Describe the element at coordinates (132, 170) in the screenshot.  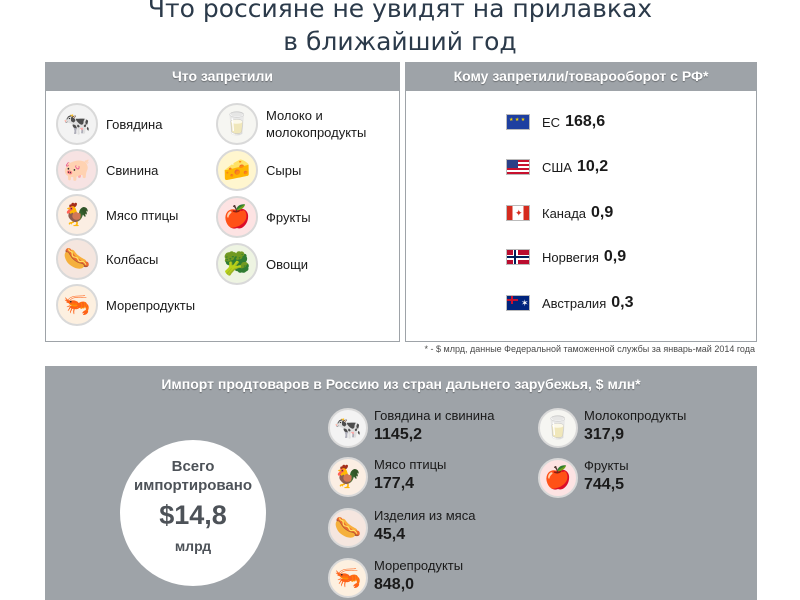
I see `banned-item-label: Свинина` at that location.